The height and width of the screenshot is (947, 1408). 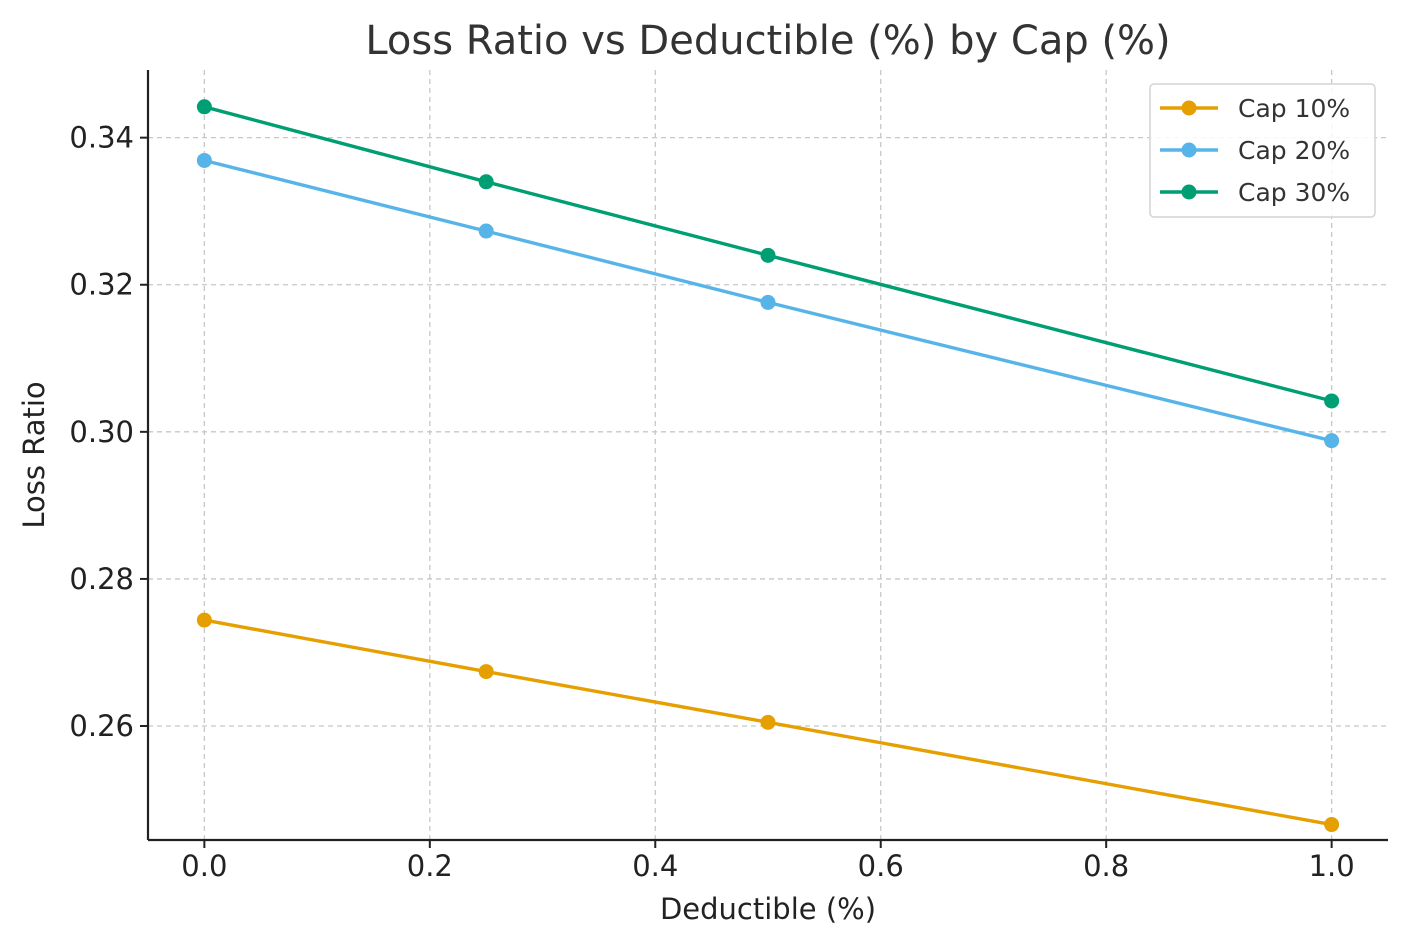 I want to click on x-axis-label: Deductible (%), so click(x=768, y=909).